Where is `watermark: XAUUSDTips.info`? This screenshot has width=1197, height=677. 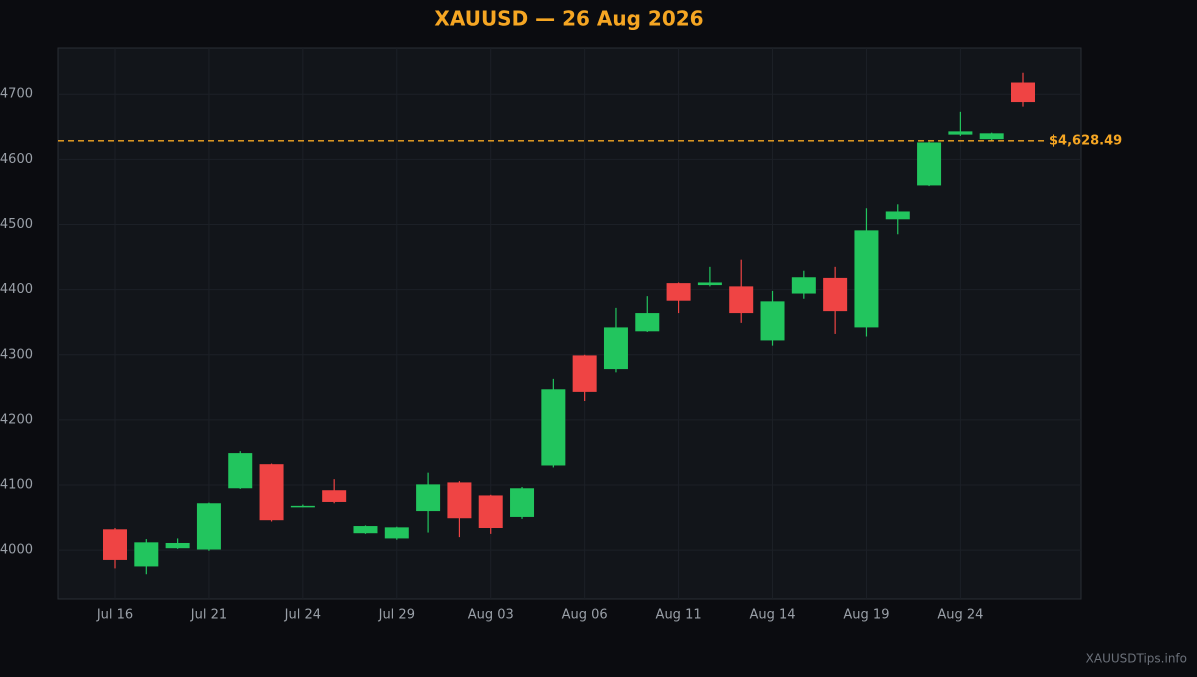 watermark: XAUUSDTips.info is located at coordinates (1136, 659).